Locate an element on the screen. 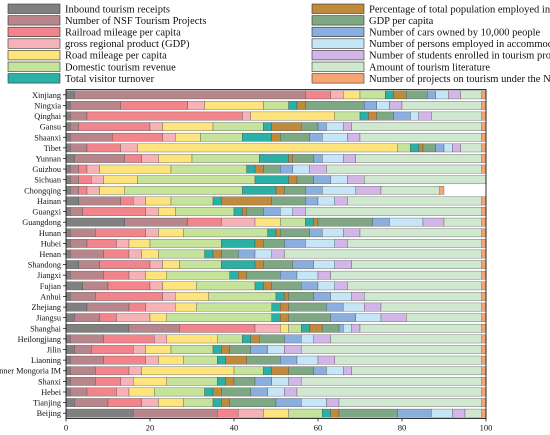 This screenshot has width=550, height=435. legend-item-9: GDP per capita is located at coordinates (372, 21).